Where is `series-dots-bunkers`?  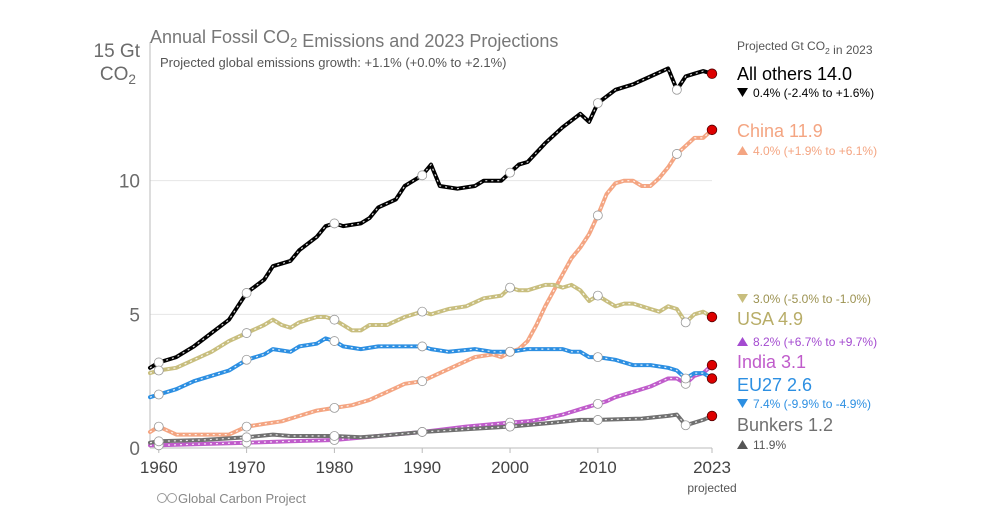
series-dots-bunkers is located at coordinates (431, 428).